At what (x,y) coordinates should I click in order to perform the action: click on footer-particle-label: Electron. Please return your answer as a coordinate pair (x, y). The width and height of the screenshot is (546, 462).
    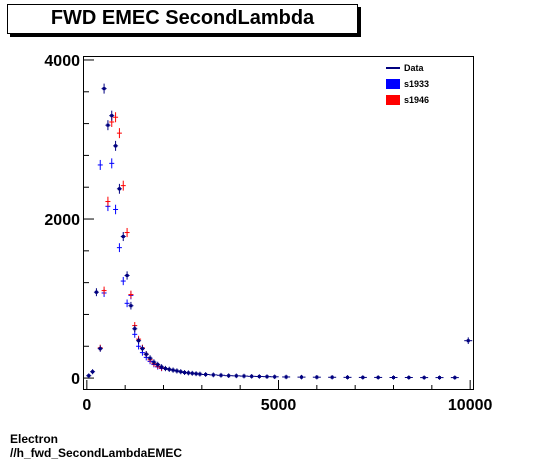
    Looking at the image, I should click on (34, 439).